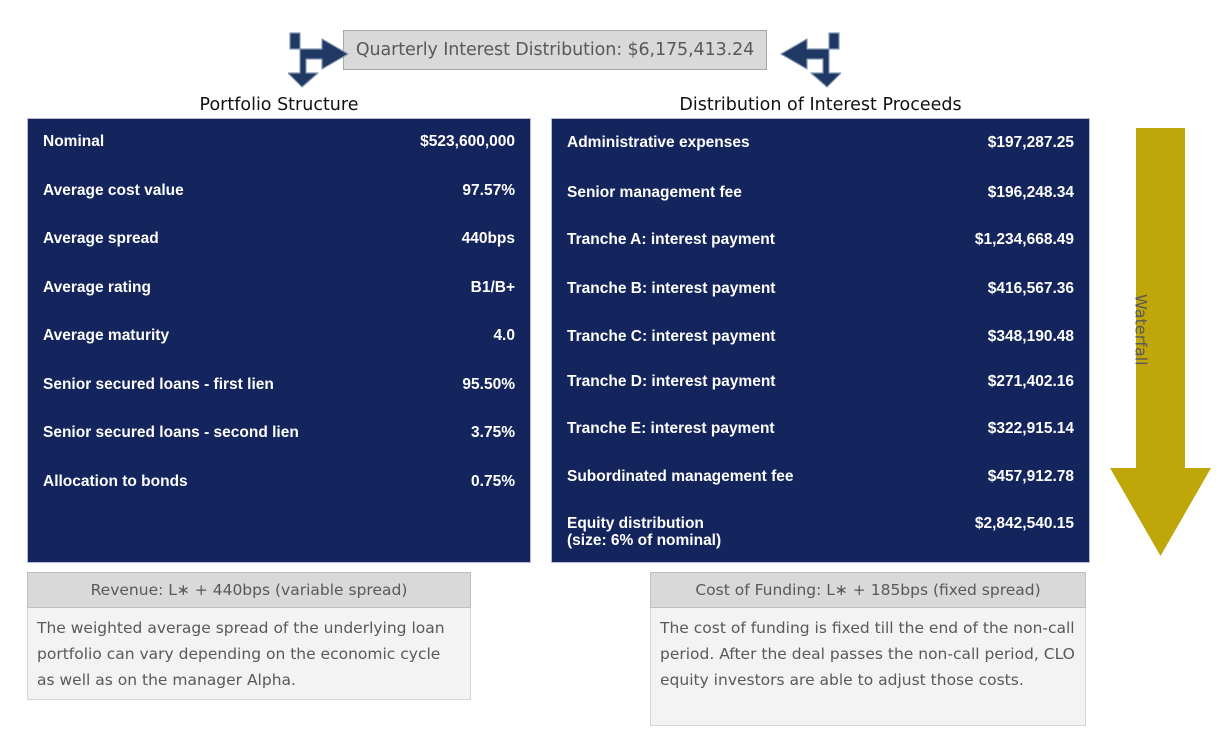  I want to click on table-row: Average cost value 97.57%, so click(279, 190).